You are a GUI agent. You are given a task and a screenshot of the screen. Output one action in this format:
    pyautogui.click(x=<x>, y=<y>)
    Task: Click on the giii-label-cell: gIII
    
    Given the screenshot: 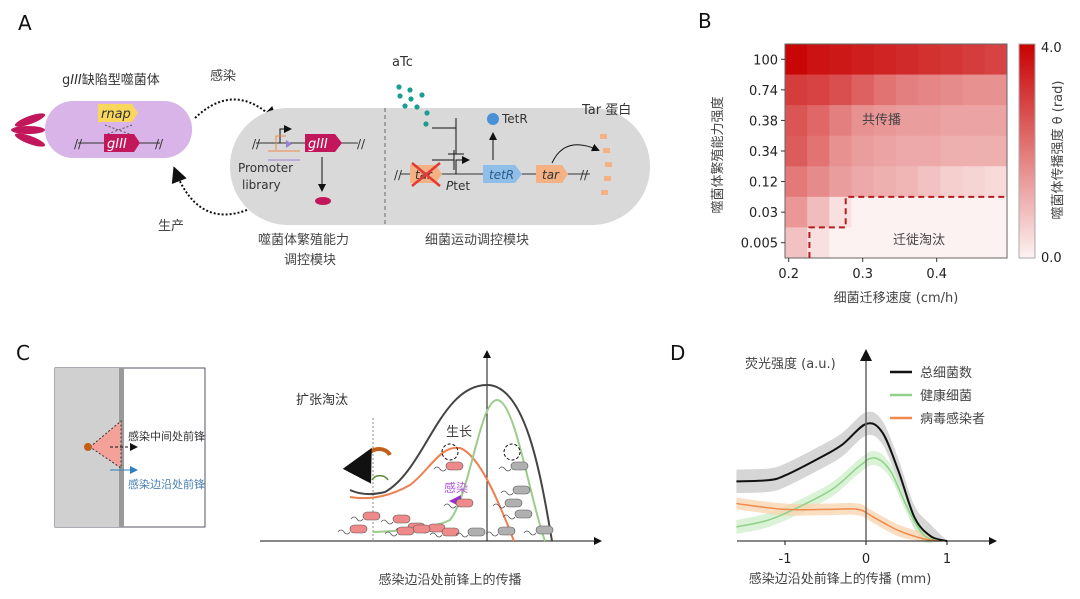 What is the action you would take?
    pyautogui.click(x=318, y=144)
    